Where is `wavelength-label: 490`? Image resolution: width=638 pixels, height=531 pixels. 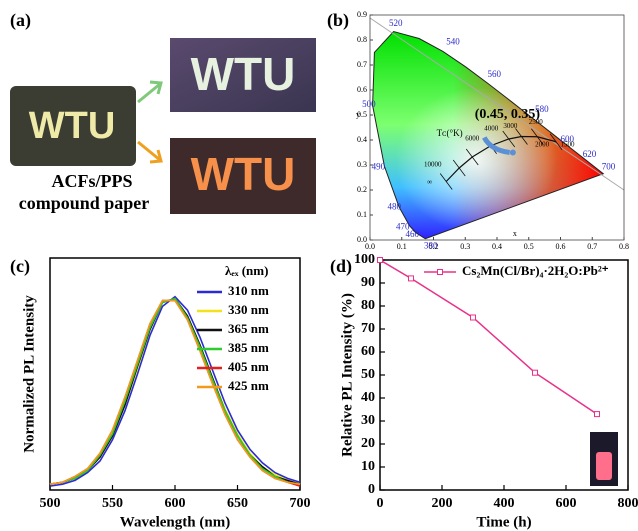
wavelength-label: 490 is located at coordinates (379, 167).